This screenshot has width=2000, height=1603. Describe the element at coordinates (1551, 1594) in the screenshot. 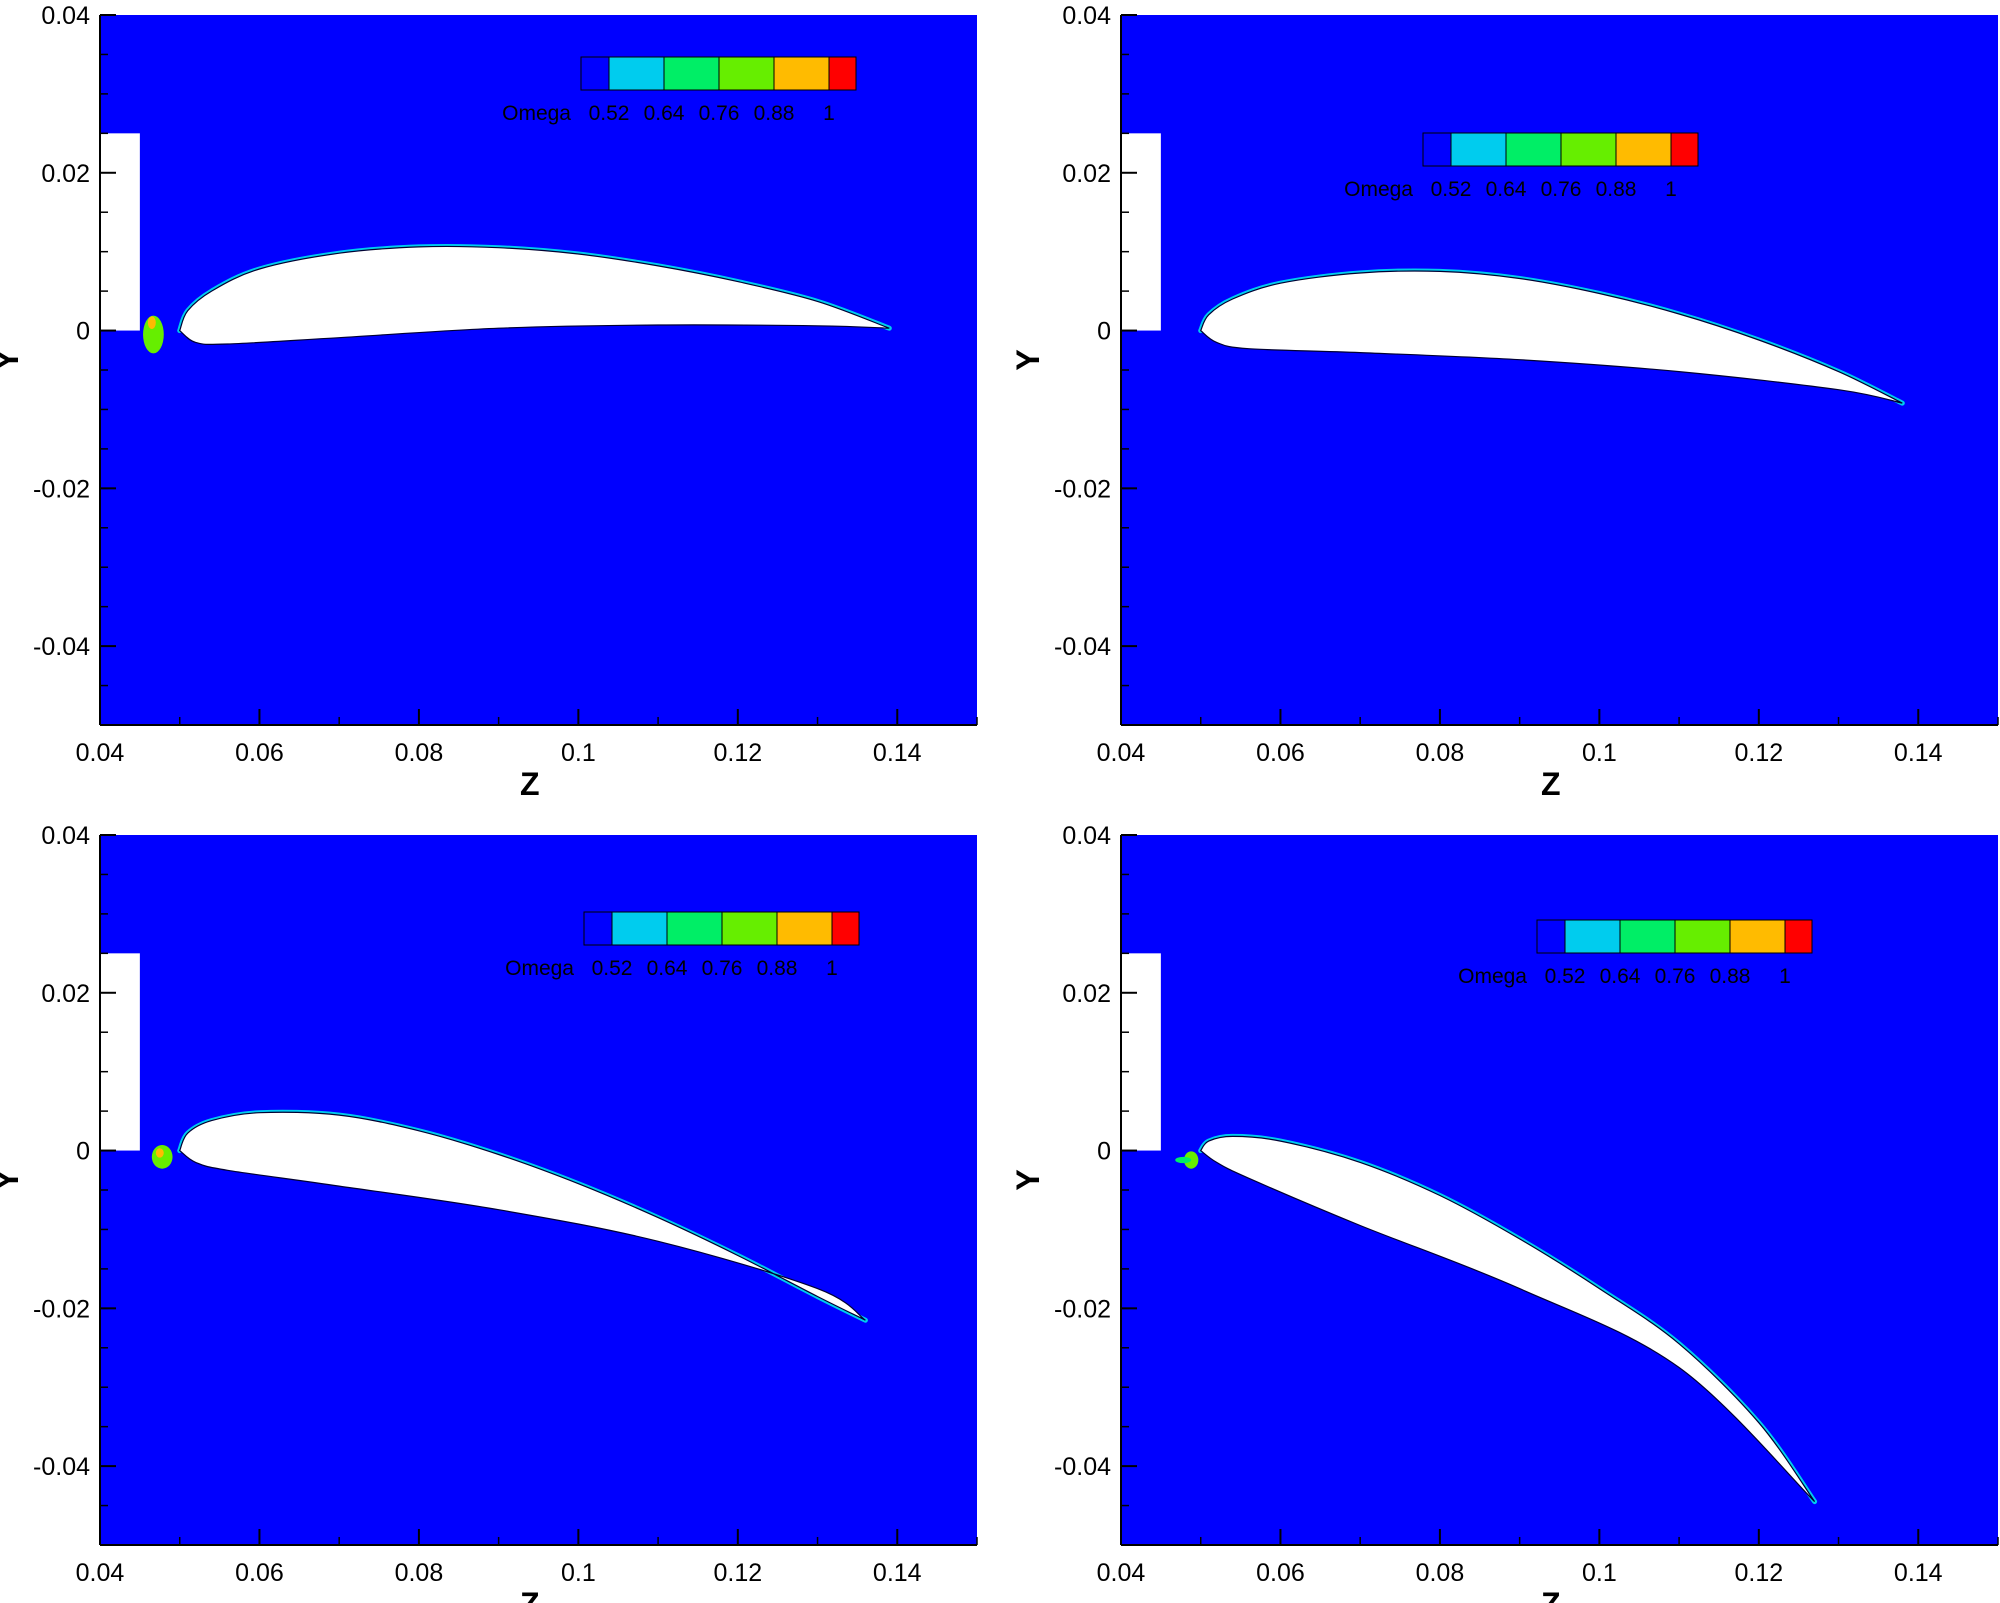

I see `x-axis-title: Z` at that location.